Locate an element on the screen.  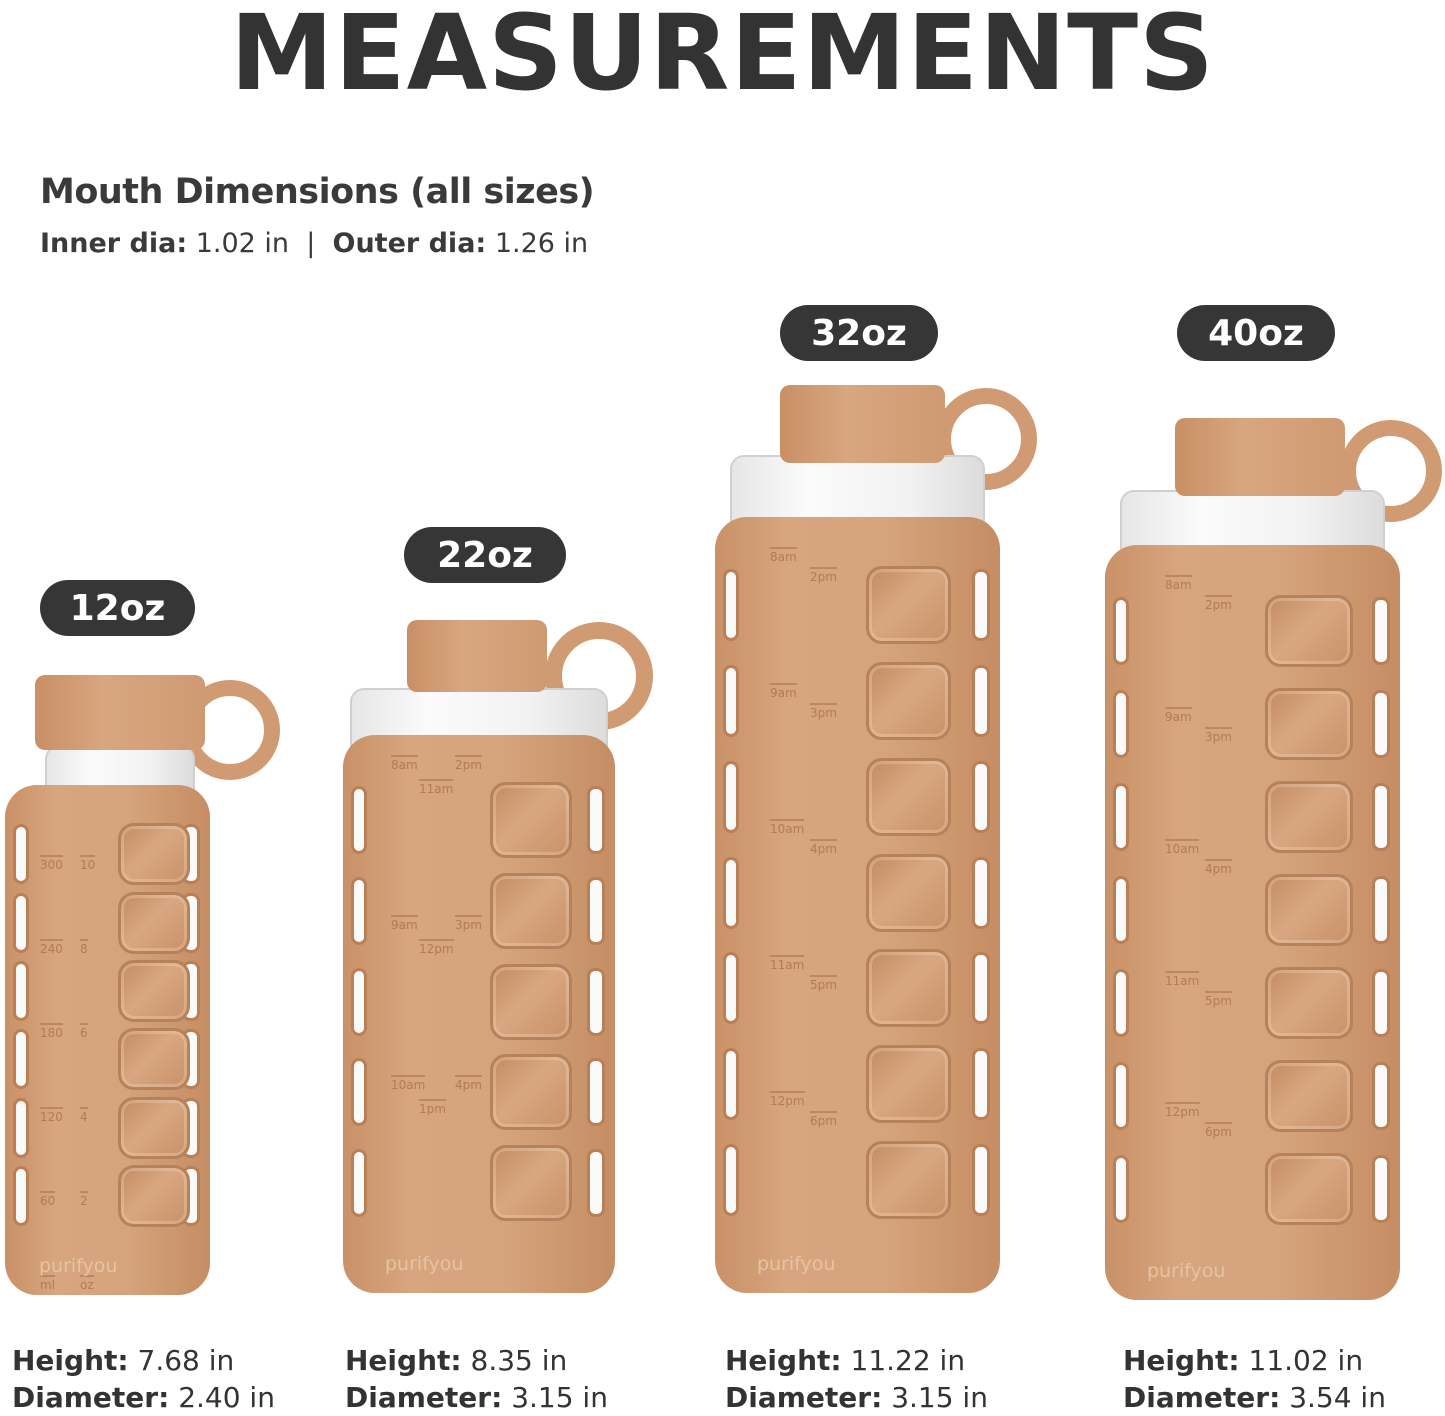
measurement-marking: 120 is located at coordinates (51, 1115).